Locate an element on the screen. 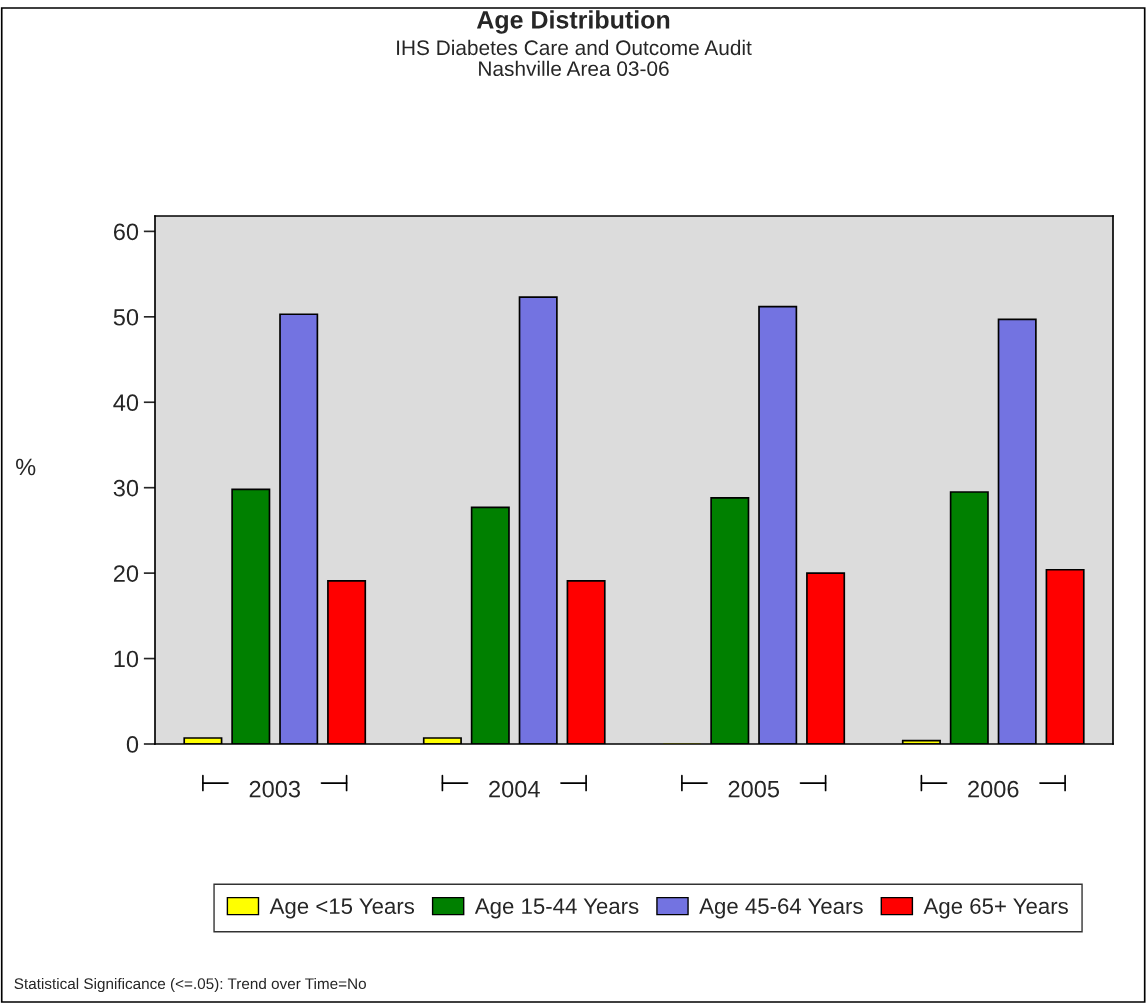  y-tick-label: 30 is located at coordinates (126, 488).